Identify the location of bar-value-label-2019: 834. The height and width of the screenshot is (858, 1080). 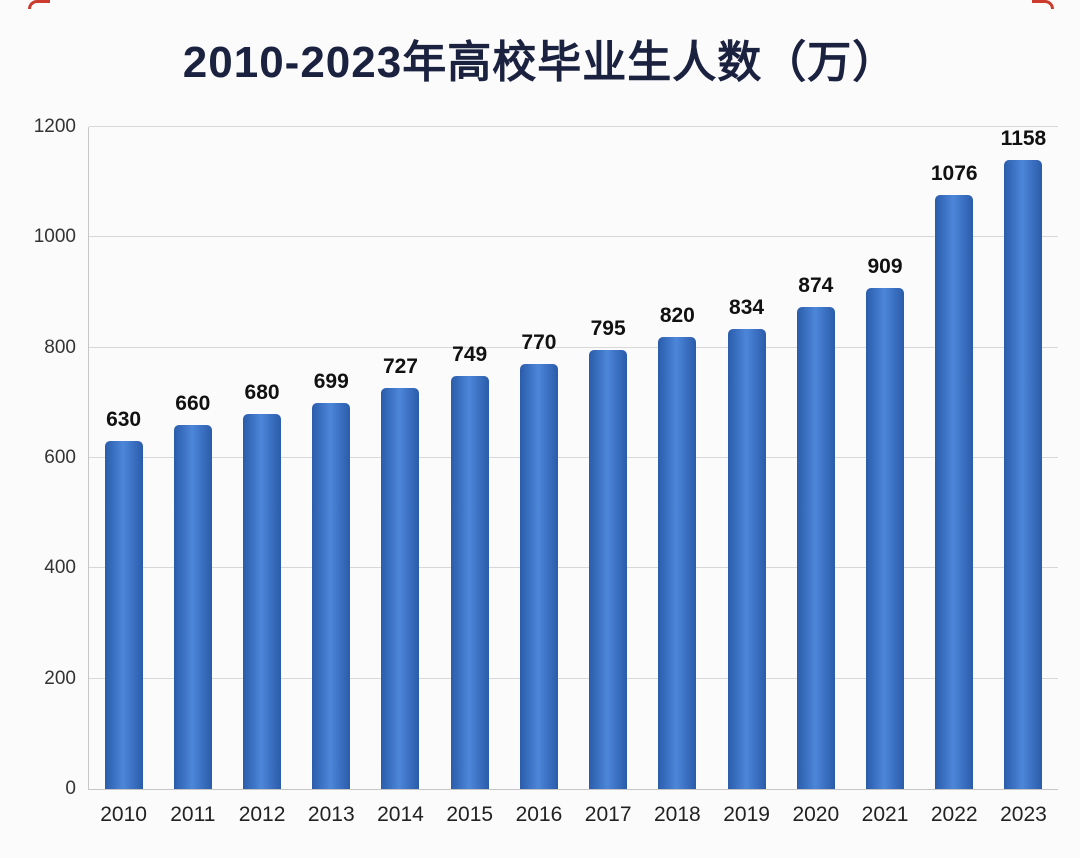
(747, 307).